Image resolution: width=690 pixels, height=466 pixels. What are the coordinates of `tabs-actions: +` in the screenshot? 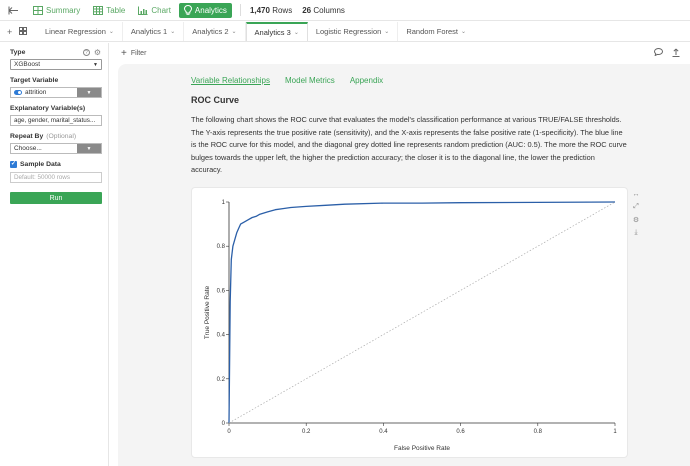 It's located at (18, 31).